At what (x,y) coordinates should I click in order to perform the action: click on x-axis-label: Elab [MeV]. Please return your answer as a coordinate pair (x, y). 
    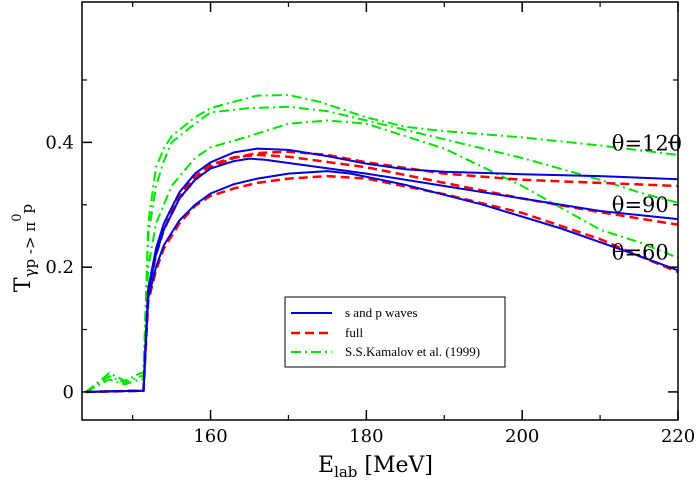
    Looking at the image, I should click on (375, 467).